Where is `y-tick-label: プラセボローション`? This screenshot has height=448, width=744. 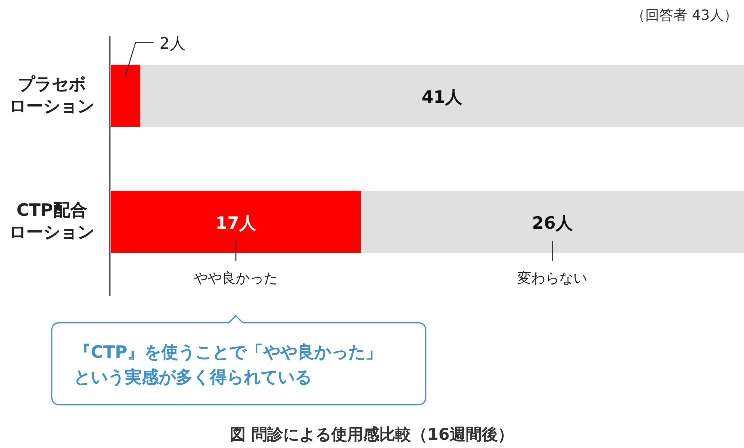 y-tick-label: プラセボローション is located at coordinates (52, 96).